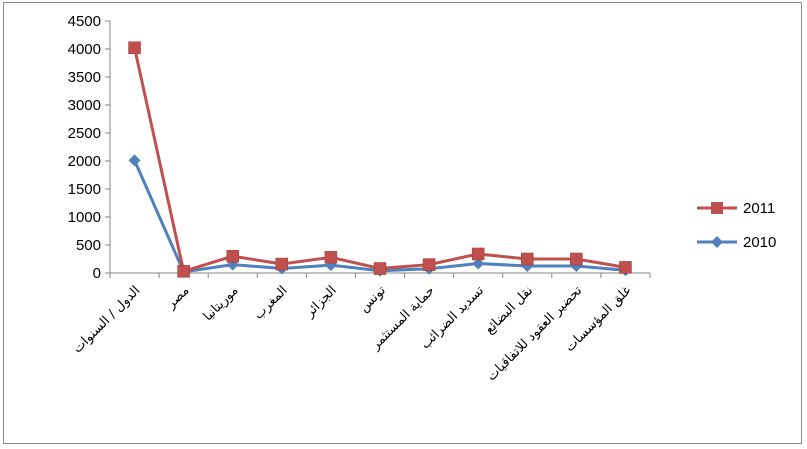 The width and height of the screenshot is (807, 449). What do you see at coordinates (759, 242) in the screenshot?
I see `legend-label: 2010` at bounding box center [759, 242].